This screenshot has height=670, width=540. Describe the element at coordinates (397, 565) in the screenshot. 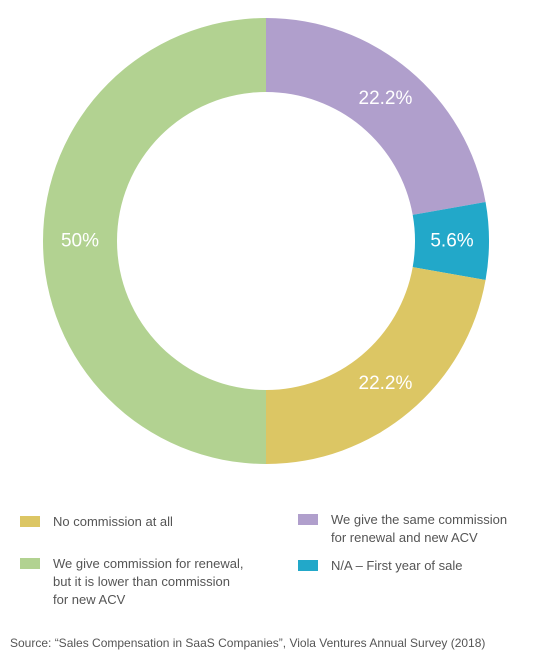

I see `legend-label: N/A – First year of sale` at that location.